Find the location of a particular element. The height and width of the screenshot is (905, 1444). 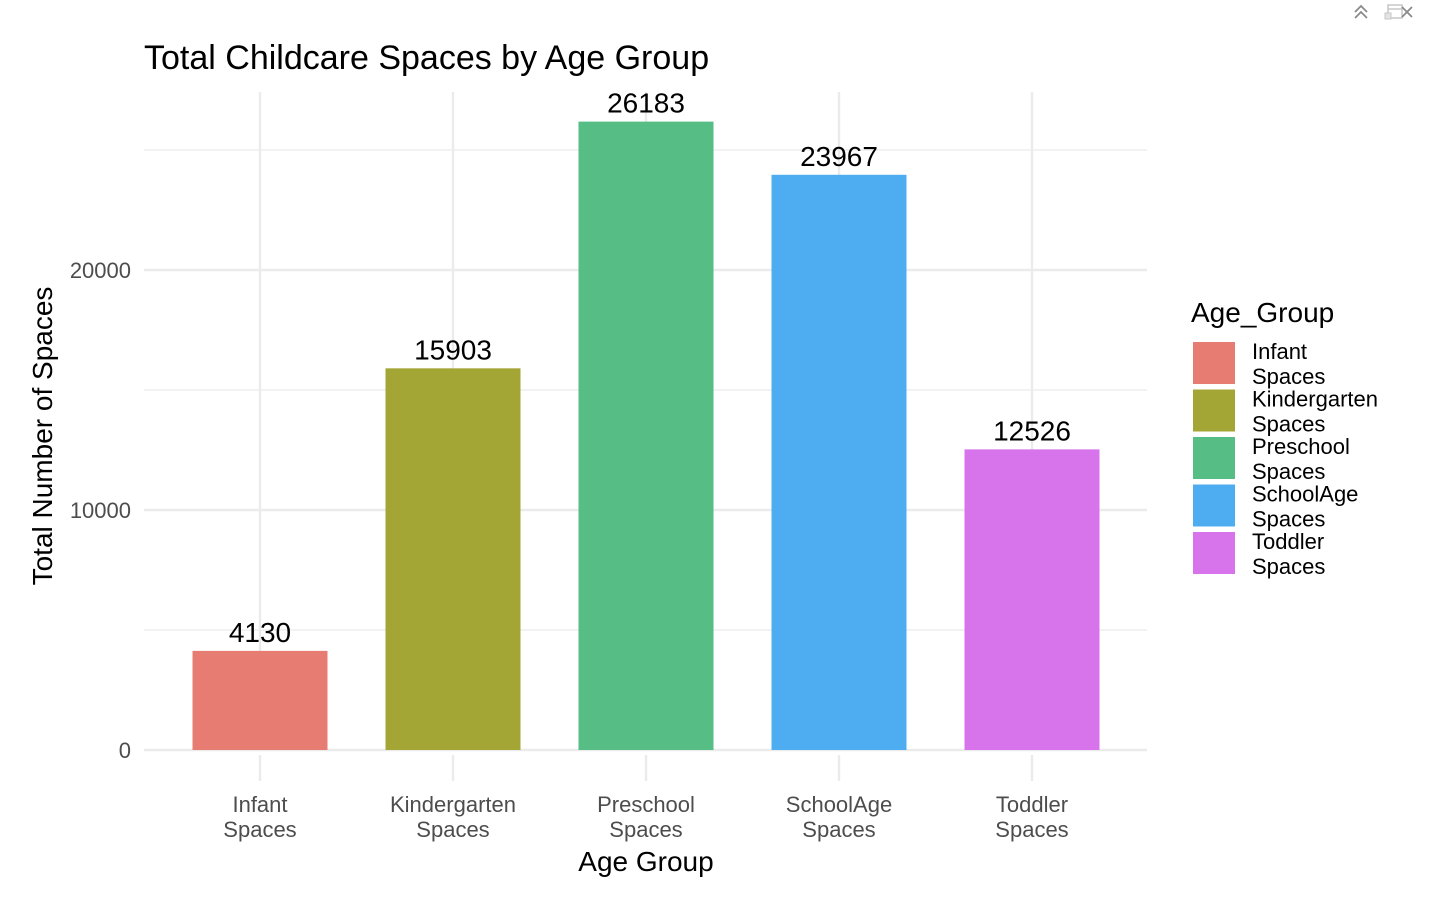

data-label: 4130 is located at coordinates (260, 632).